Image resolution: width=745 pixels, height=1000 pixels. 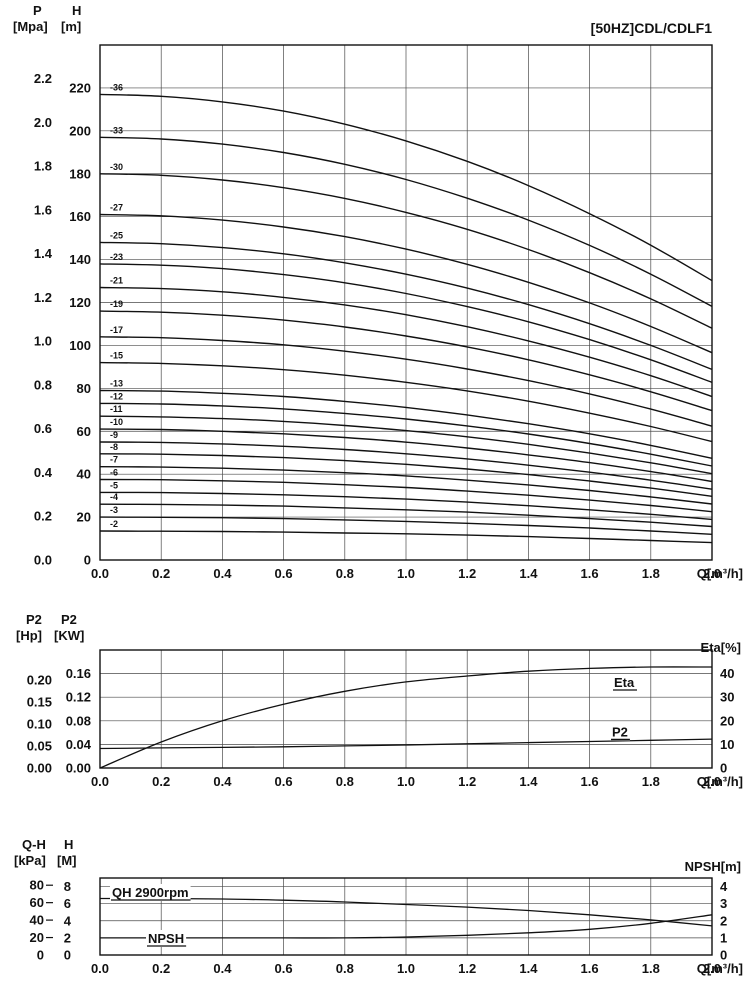 What do you see at coordinates (114, 473) in the screenshot?
I see `svg-text: -6` at bounding box center [114, 473].